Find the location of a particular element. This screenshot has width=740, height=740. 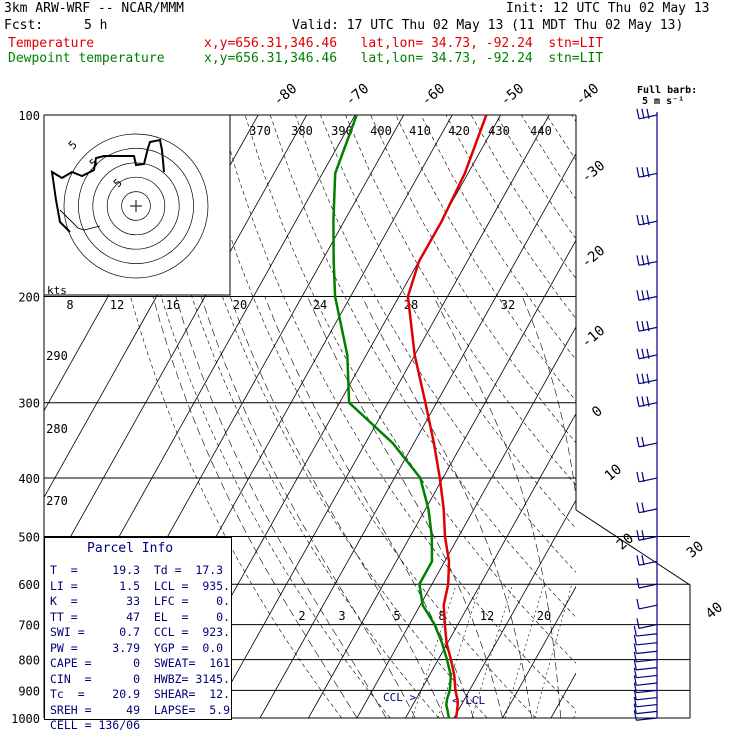

parcel-info-row: CELL = 136/06 is located at coordinates (95, 725).